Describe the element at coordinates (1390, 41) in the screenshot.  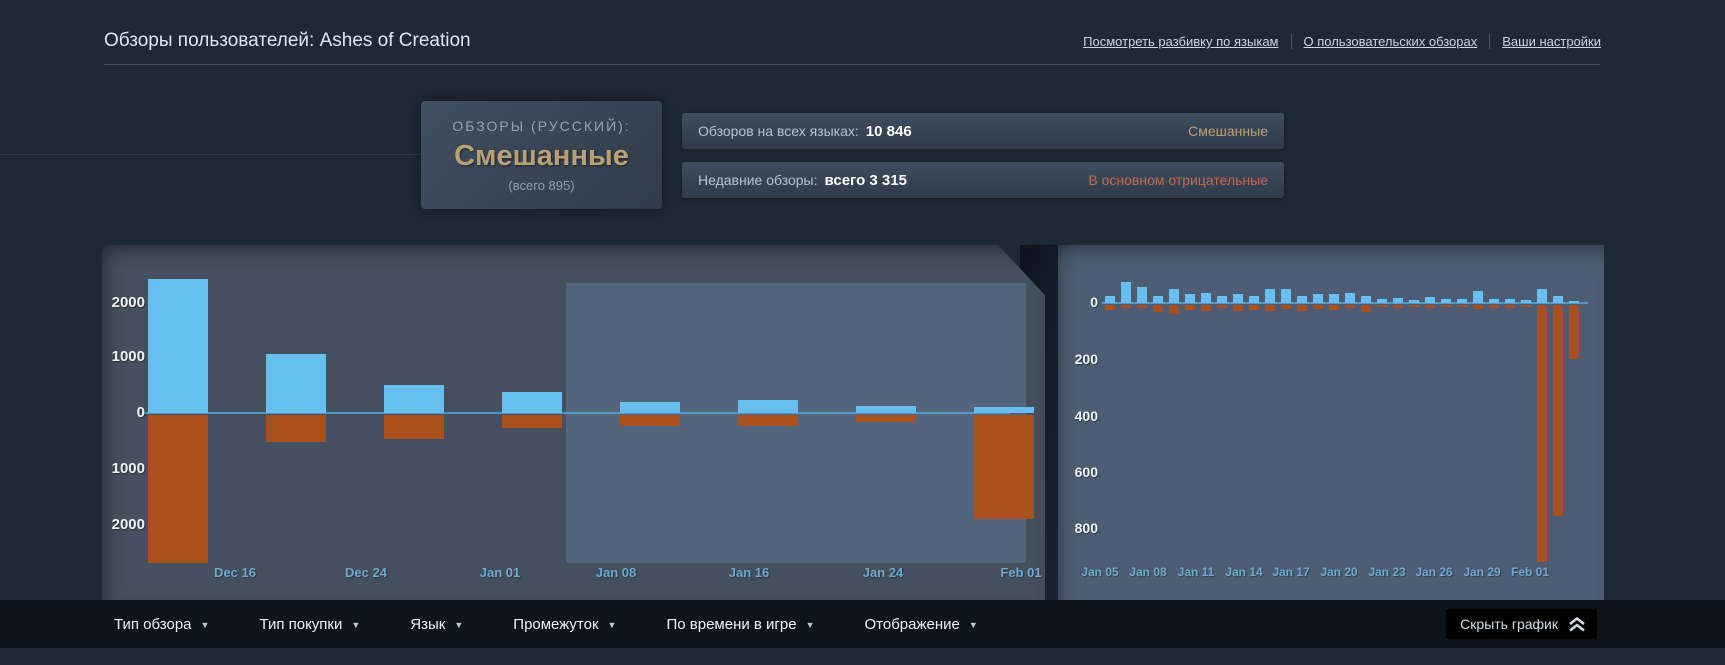
I see `link-about-user-reviews: О пользовательских обзорах` at that location.